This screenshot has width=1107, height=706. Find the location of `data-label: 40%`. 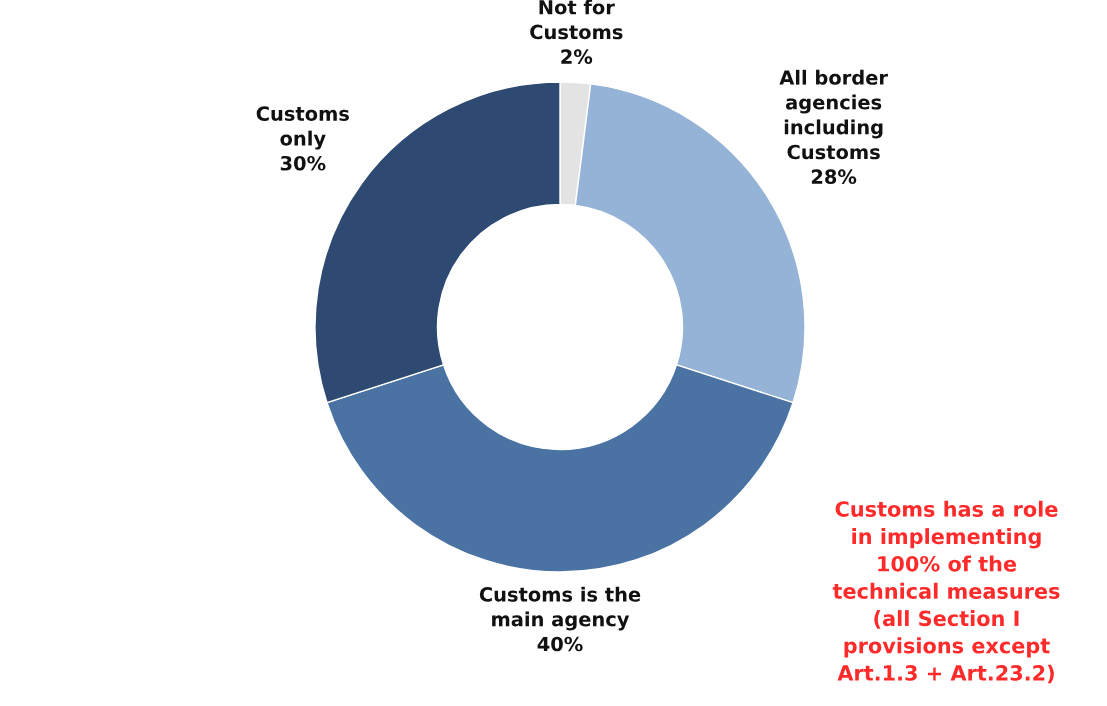

data-label: 40% is located at coordinates (560, 644).